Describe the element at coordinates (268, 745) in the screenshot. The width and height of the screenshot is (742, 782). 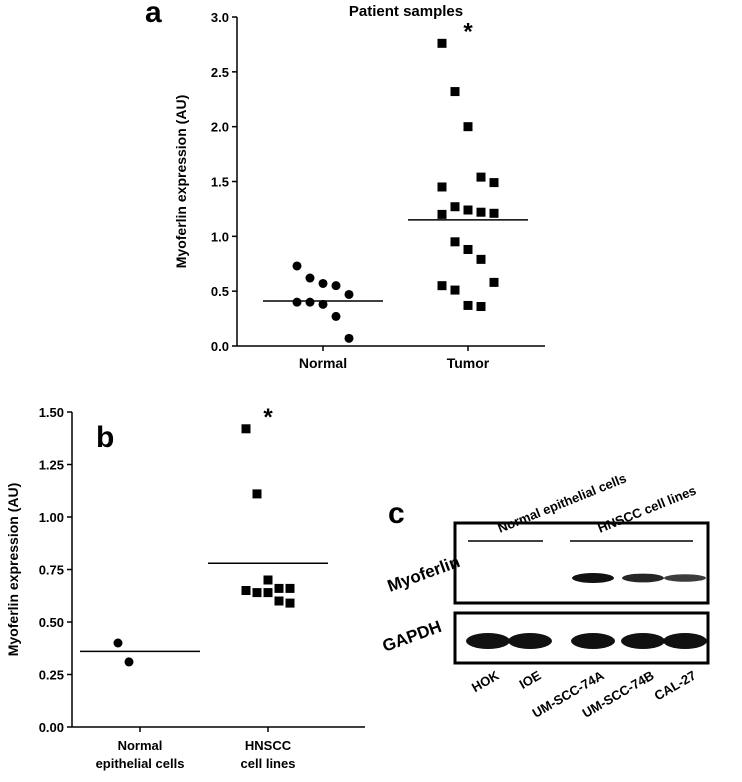
I see `x-tick-label: HNSCC` at that location.